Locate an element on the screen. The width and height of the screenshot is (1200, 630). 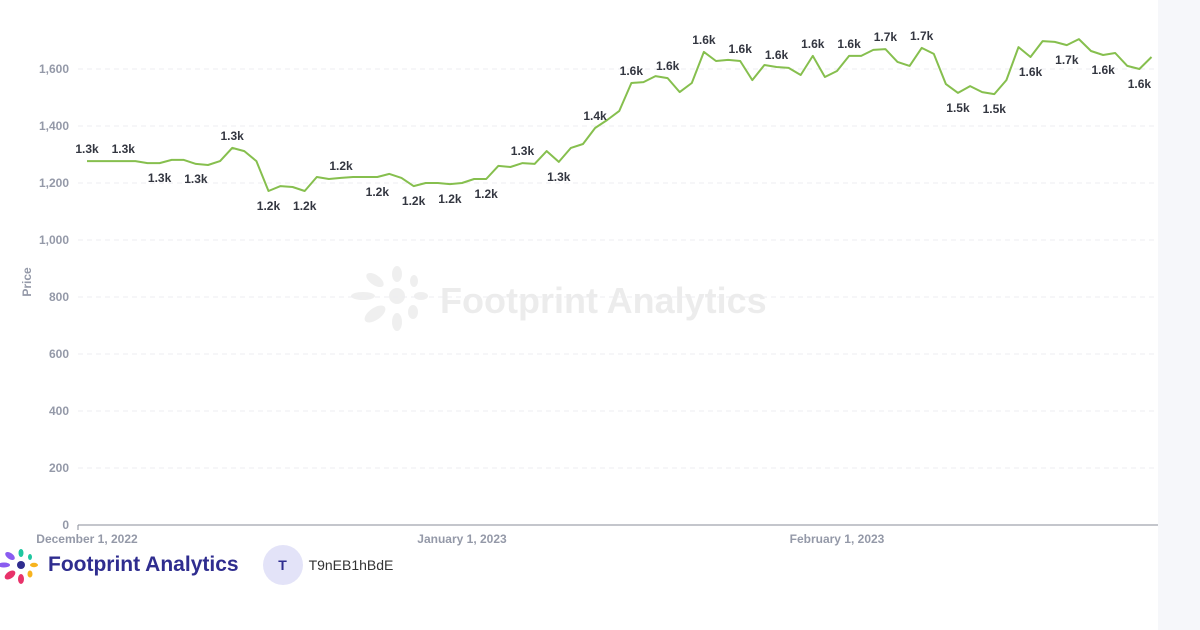
y-tick-label: 600 is located at coordinates (59, 354).